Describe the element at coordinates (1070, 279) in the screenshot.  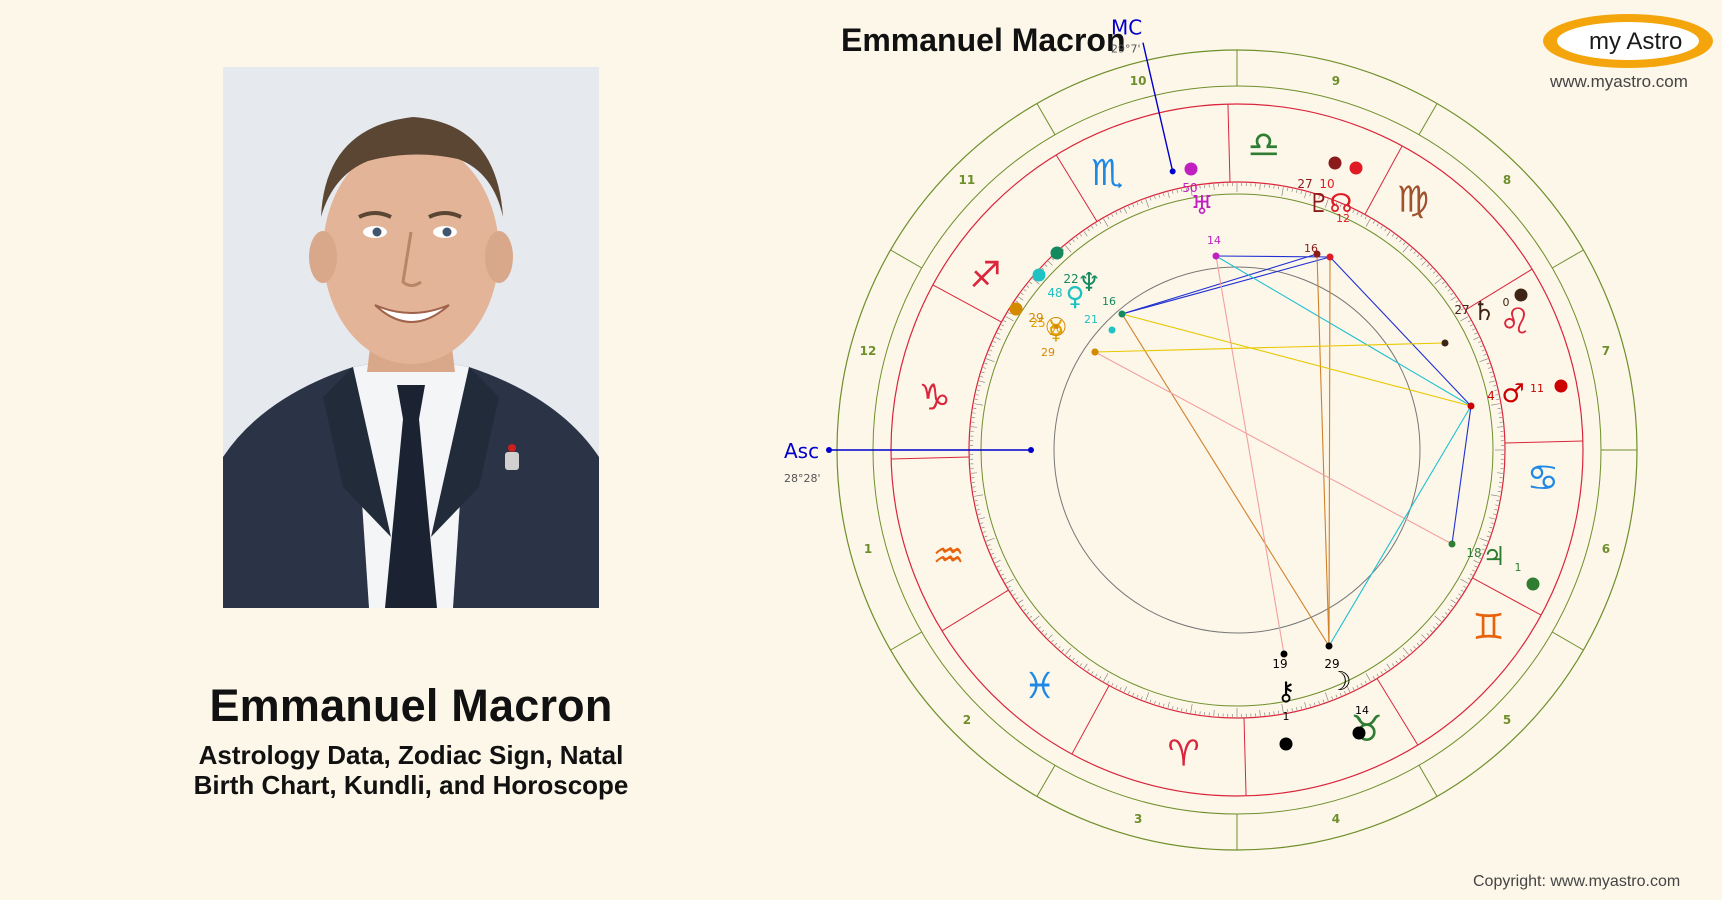
I see `neptune-degree-label: 22` at that location.